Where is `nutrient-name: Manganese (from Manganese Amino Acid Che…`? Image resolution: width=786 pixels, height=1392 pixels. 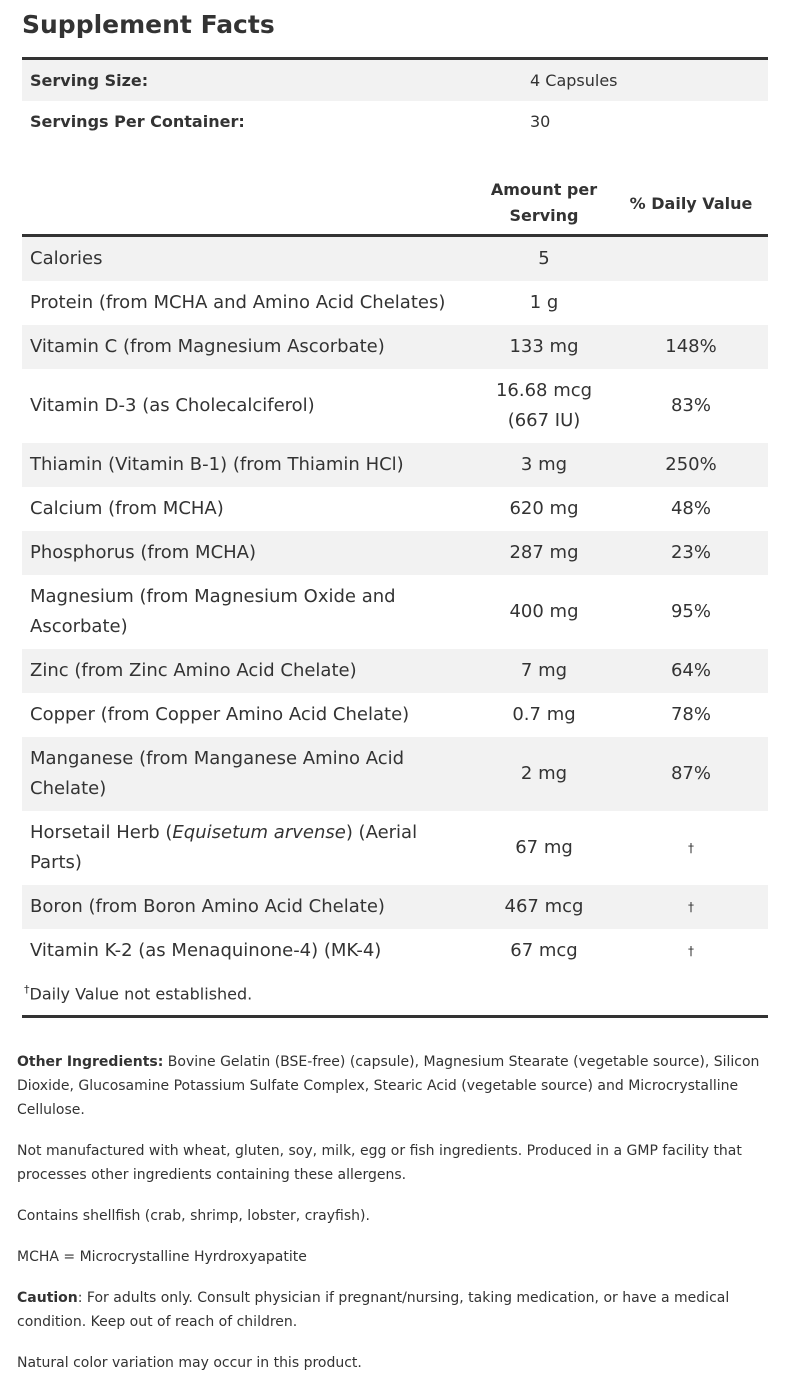
nutrient-name: Manganese (from Manganese Amino Acid Che… is located at coordinates (217, 773).